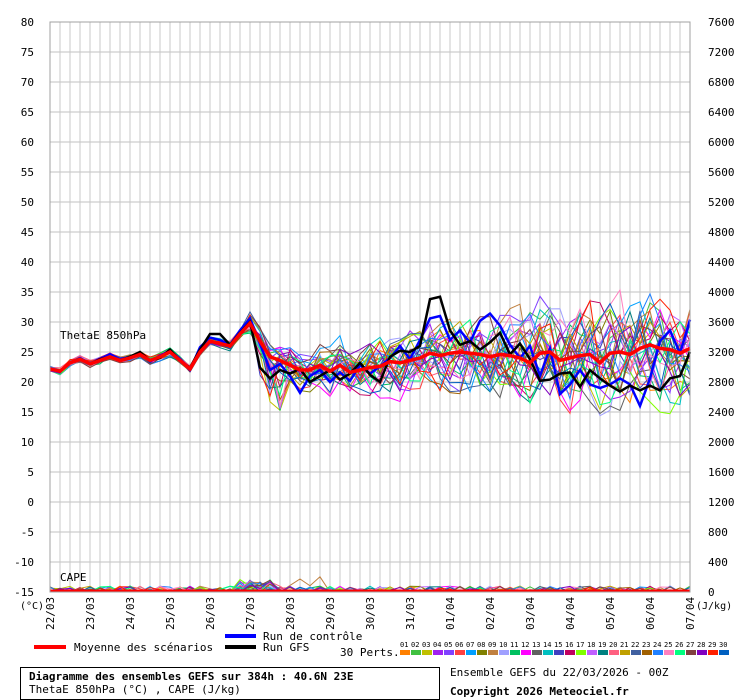 The width and height of the screenshot is (740, 700). What do you see at coordinates (426, 645) in the screenshot?
I see `perturbation-id: 03` at bounding box center [426, 645].